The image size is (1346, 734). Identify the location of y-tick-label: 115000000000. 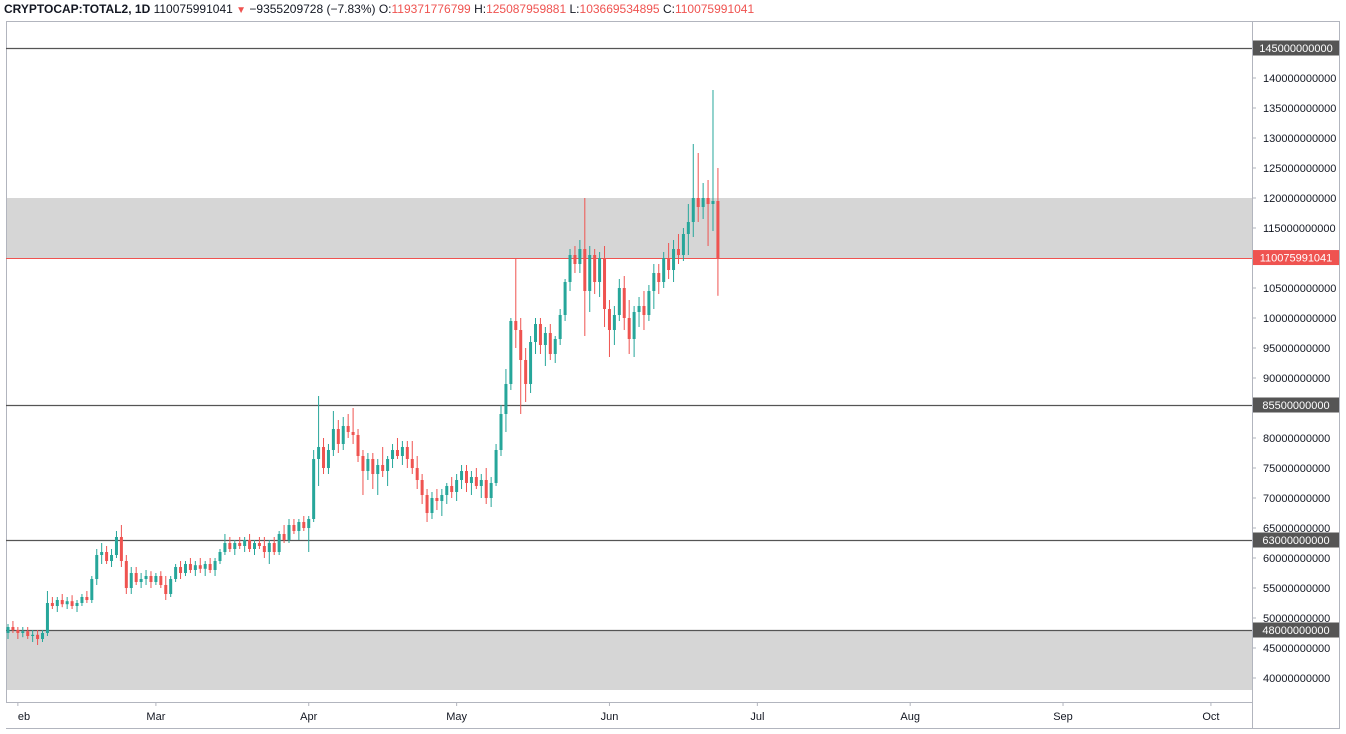
(1299, 229).